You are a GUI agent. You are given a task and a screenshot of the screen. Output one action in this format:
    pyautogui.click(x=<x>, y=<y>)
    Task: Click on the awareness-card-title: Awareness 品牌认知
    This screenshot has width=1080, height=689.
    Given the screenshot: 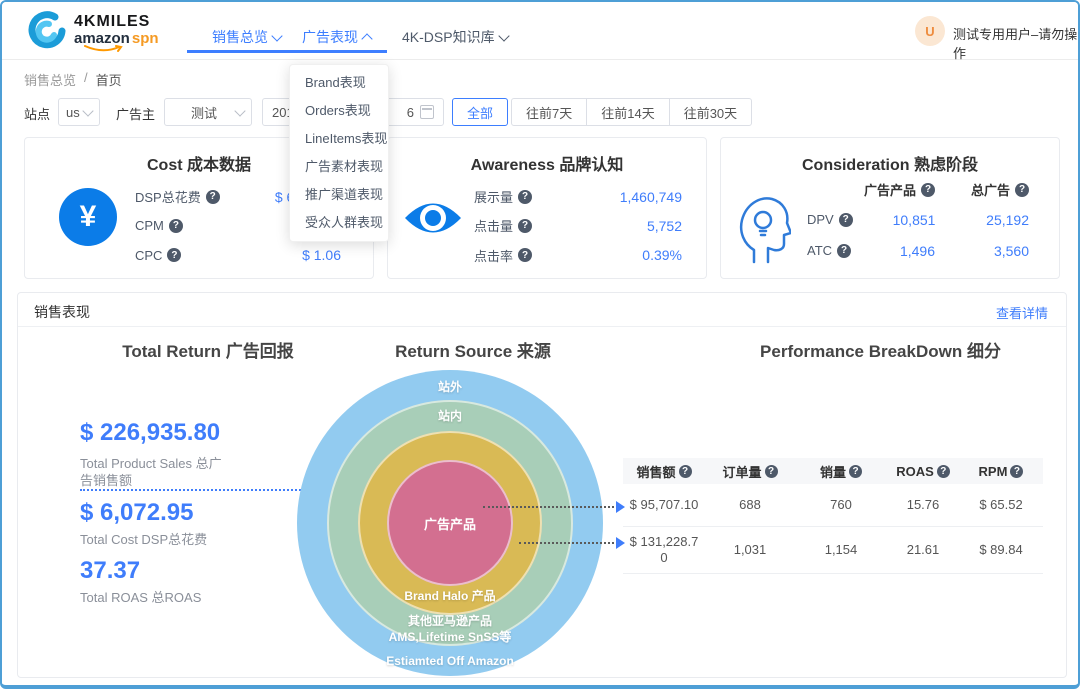 What is the action you would take?
    pyautogui.click(x=547, y=165)
    